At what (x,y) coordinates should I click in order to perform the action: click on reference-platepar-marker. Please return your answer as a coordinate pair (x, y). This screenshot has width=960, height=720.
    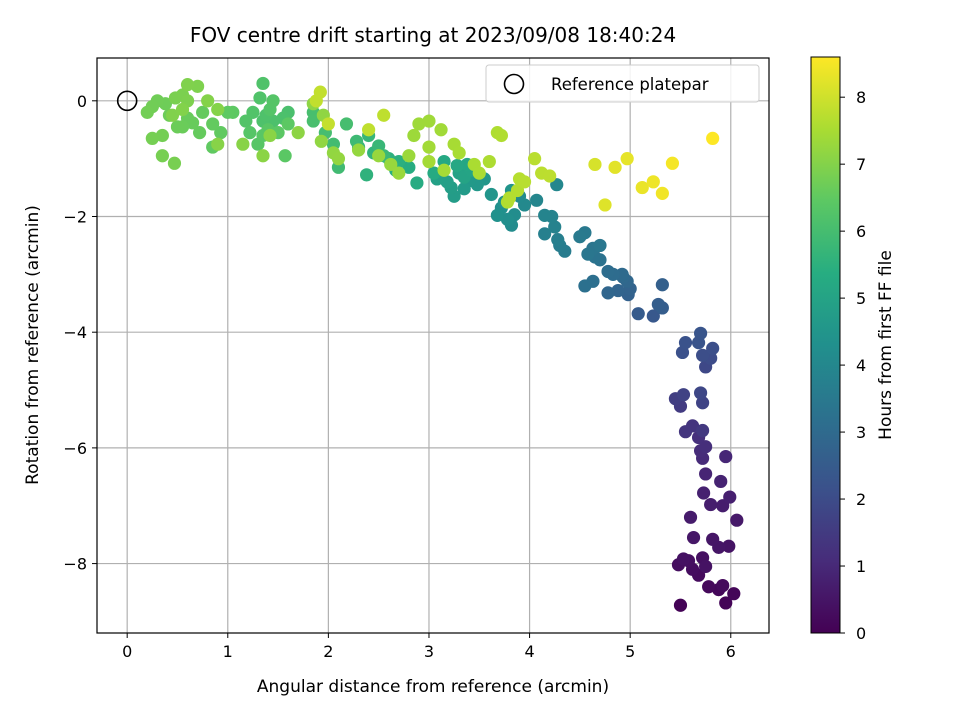
    Looking at the image, I should click on (127, 101).